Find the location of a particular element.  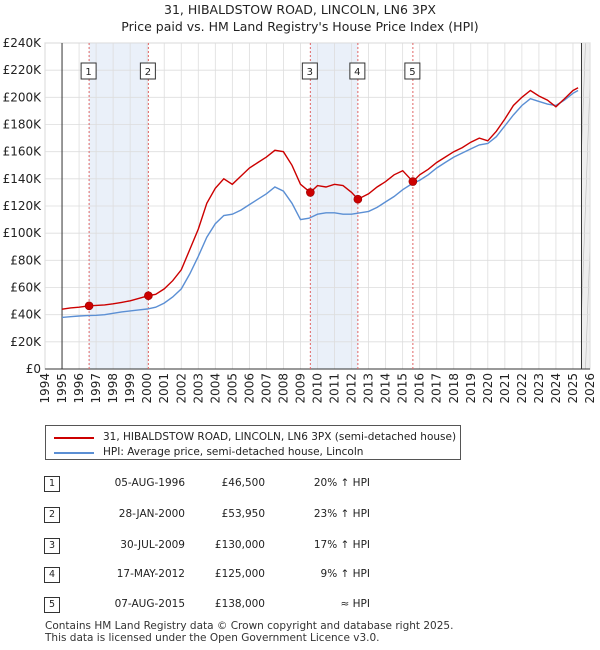

sale-price: £138,000 is located at coordinates (239, 604).